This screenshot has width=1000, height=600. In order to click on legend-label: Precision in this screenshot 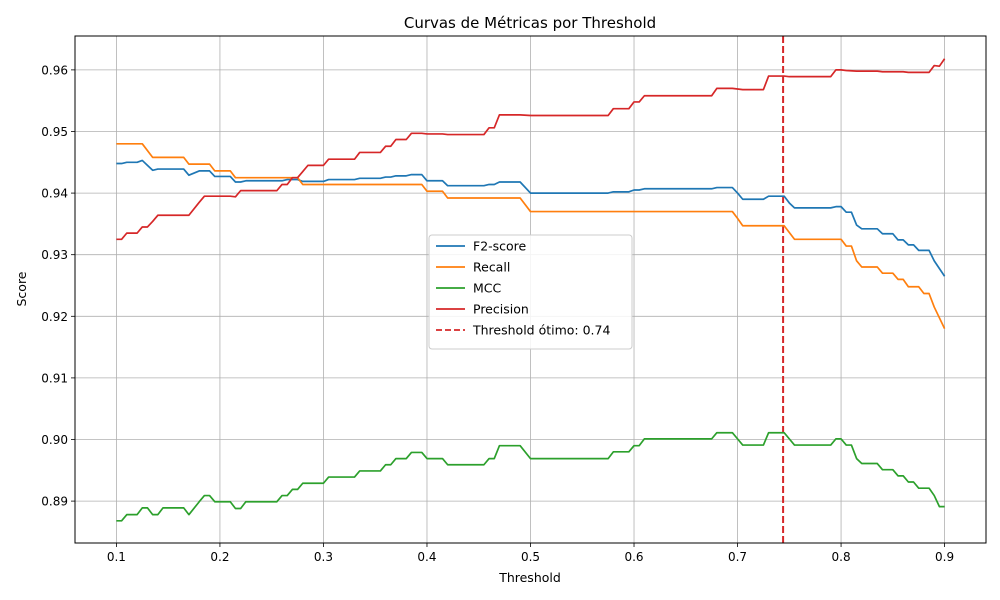, I will do `click(501, 309)`.